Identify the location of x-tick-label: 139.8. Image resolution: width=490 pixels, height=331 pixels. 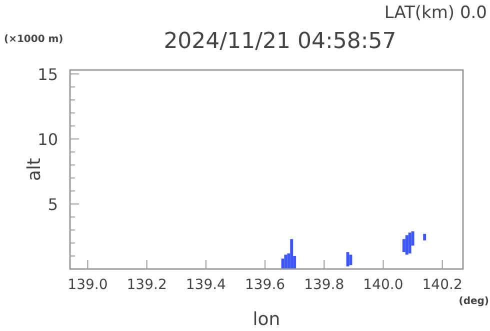
(324, 285).